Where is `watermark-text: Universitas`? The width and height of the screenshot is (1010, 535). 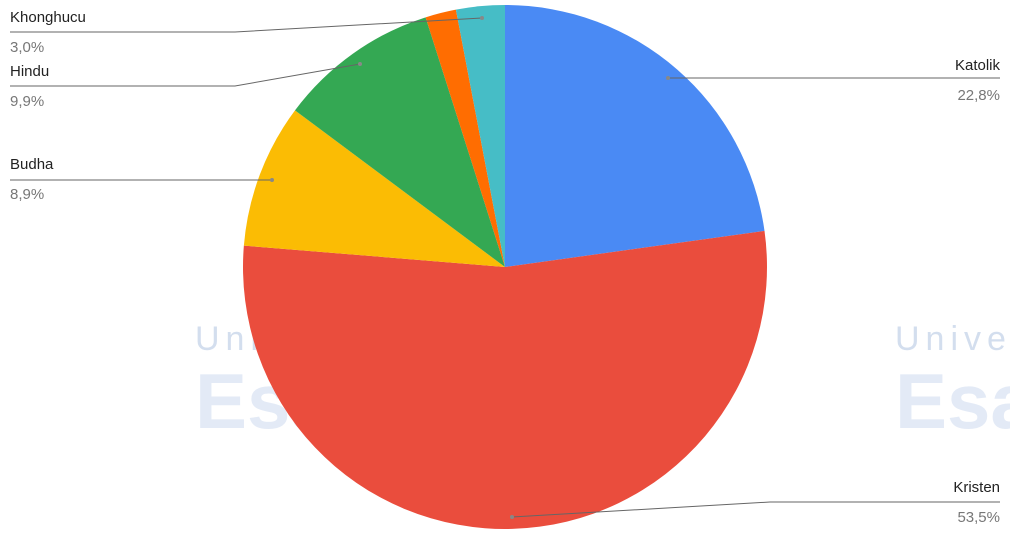 watermark-text: Universitas is located at coordinates (952, 339).